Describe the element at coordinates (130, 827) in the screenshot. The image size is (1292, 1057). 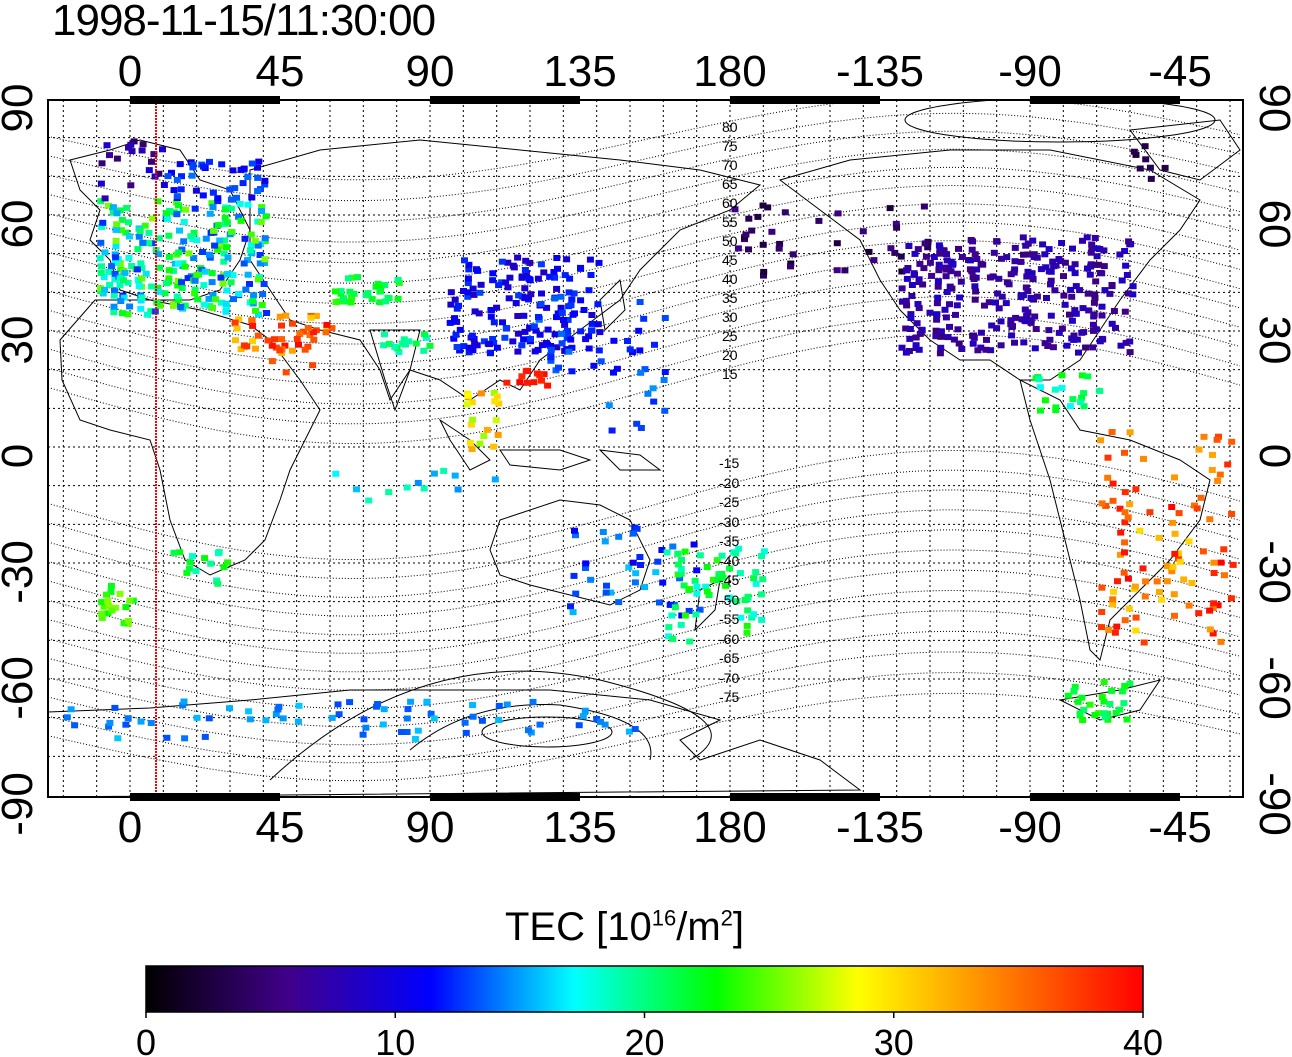
I see `longitude-tick-label: 0` at that location.